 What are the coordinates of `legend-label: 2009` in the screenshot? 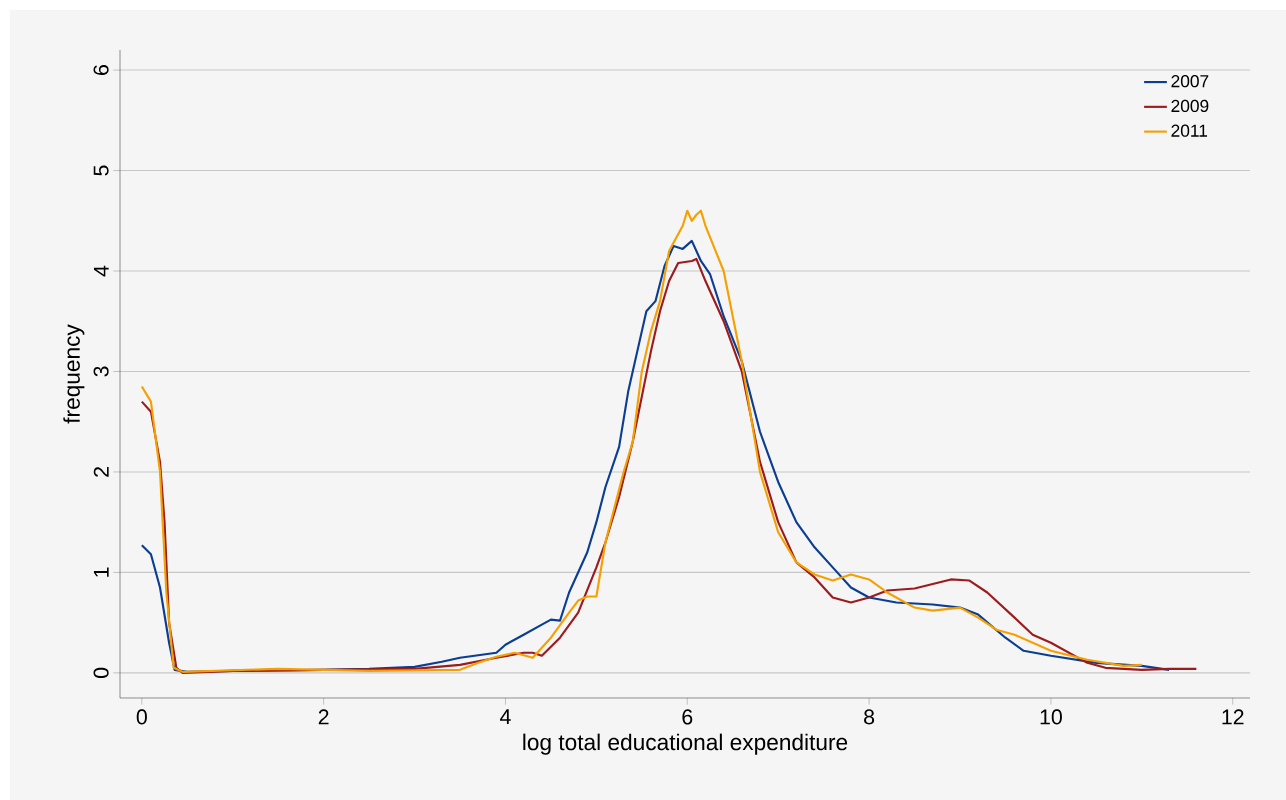 It's located at (1190, 106).